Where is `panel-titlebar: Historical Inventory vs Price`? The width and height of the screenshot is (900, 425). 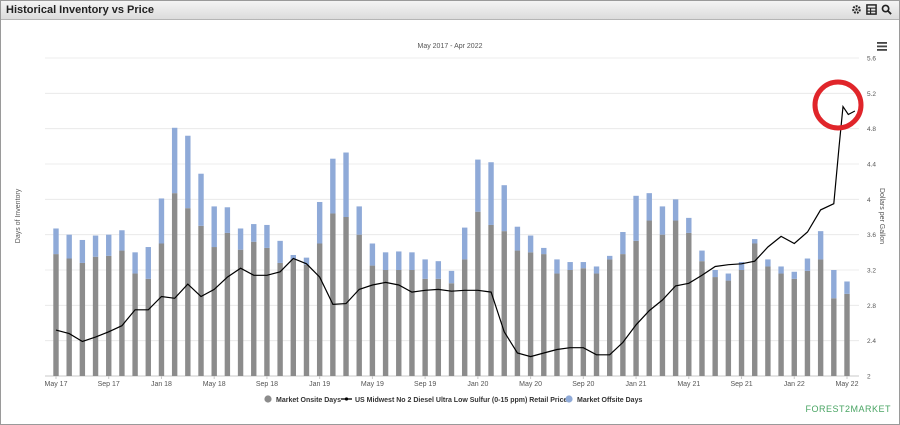
panel-titlebar: Historical Inventory vs Price is located at coordinates (450, 10).